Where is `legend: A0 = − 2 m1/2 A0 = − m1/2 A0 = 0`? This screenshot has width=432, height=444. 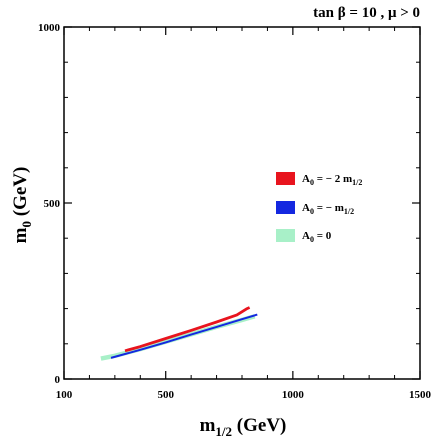
legend: A0 = − 2 m1/2 A0 = − m1/2 A0 = 0 is located at coordinates (319, 208).